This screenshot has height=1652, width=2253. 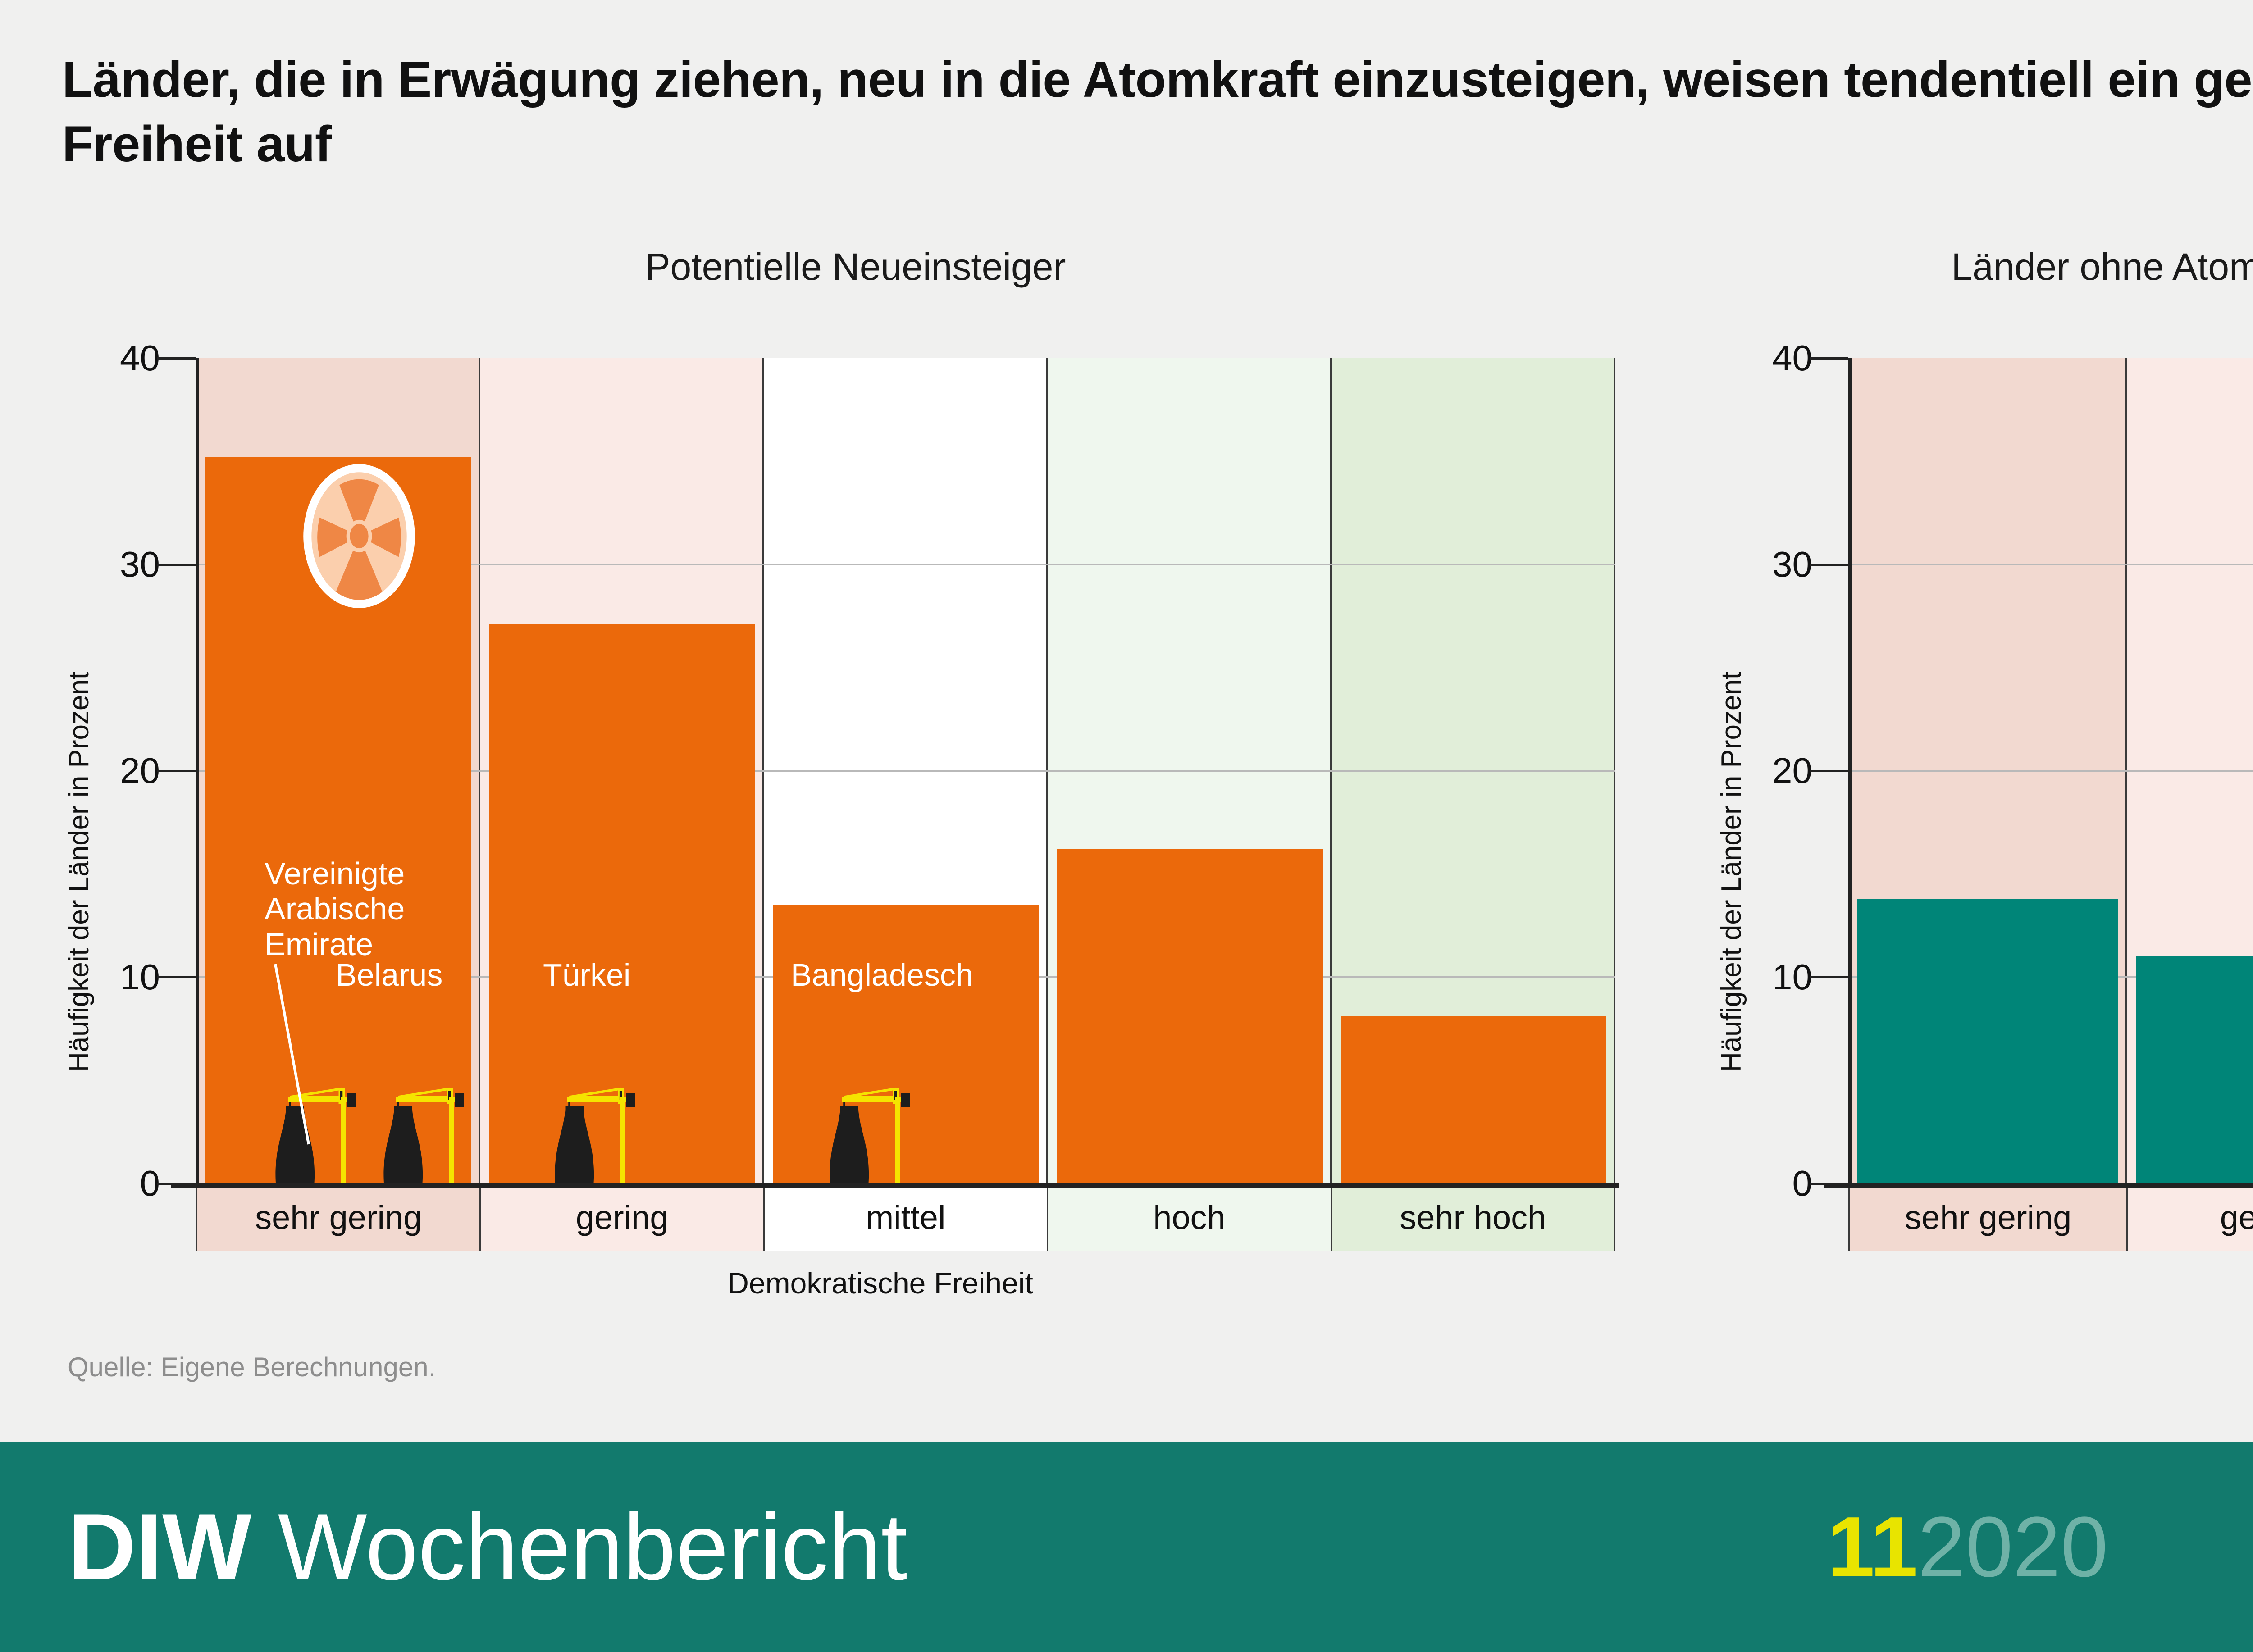 What do you see at coordinates (1987, 1041) in the screenshot?
I see `bar-sehr-gering` at bounding box center [1987, 1041].